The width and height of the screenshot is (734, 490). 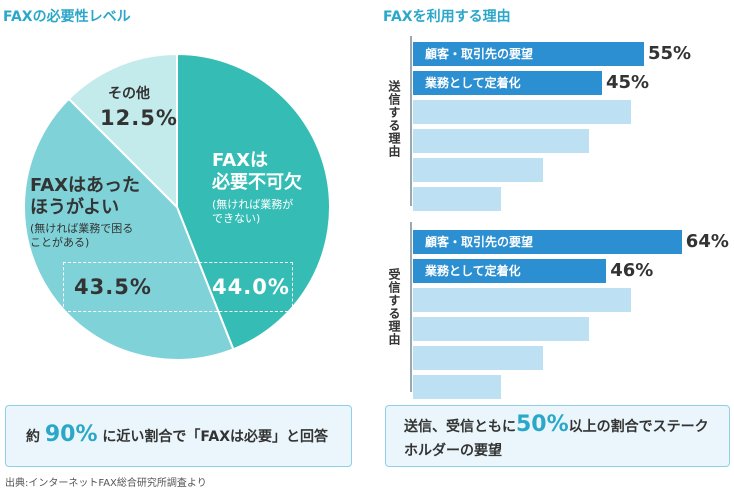 What do you see at coordinates (638, 427) in the screenshot?
I see `right-callout-line1-post: 以上の割合でステーク` at bounding box center [638, 427].